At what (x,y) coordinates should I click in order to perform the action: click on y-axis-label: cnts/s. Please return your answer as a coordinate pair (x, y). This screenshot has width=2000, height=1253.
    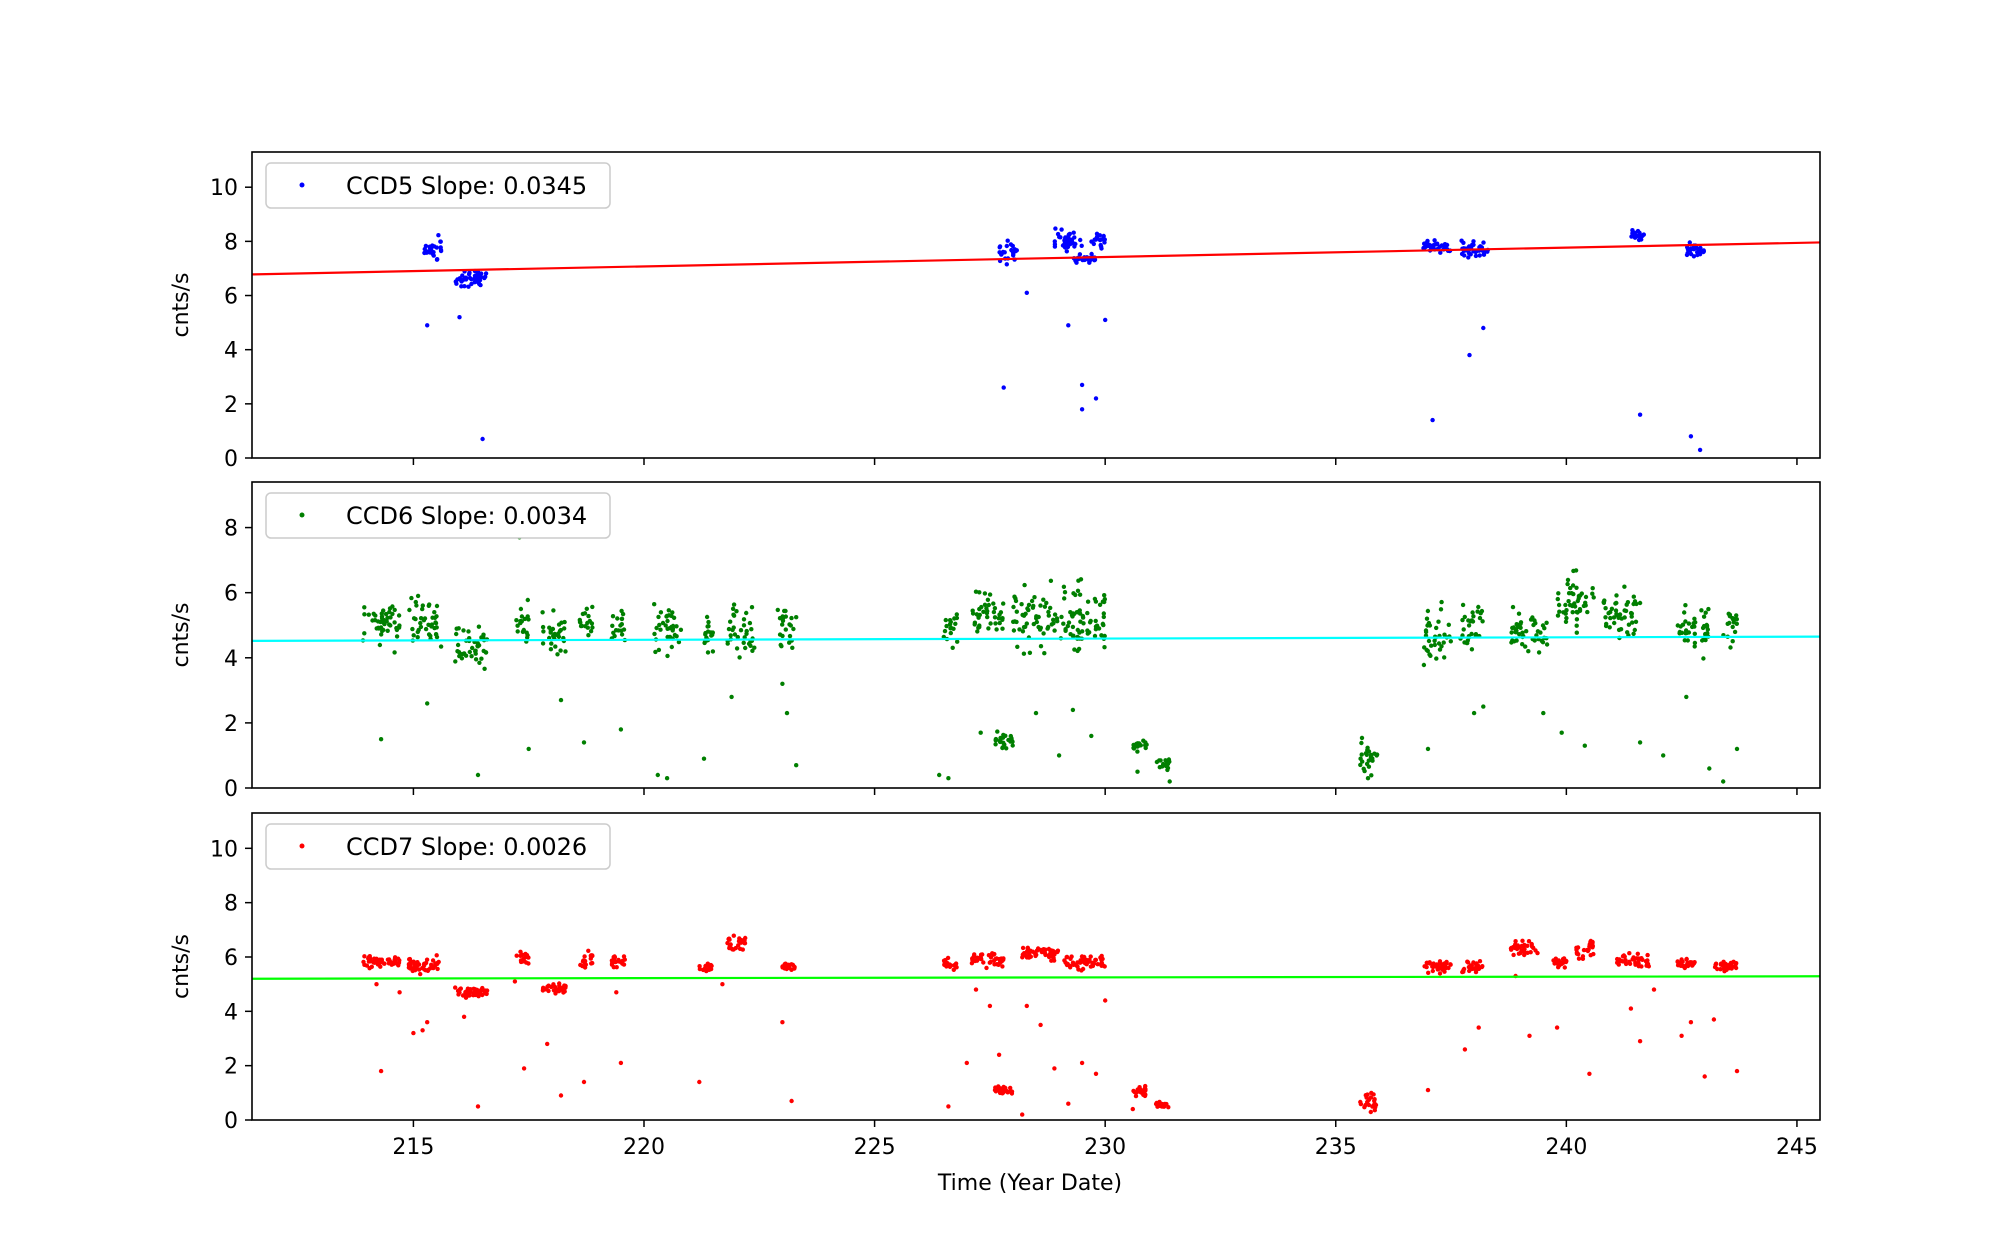
    Looking at the image, I should click on (181, 634).